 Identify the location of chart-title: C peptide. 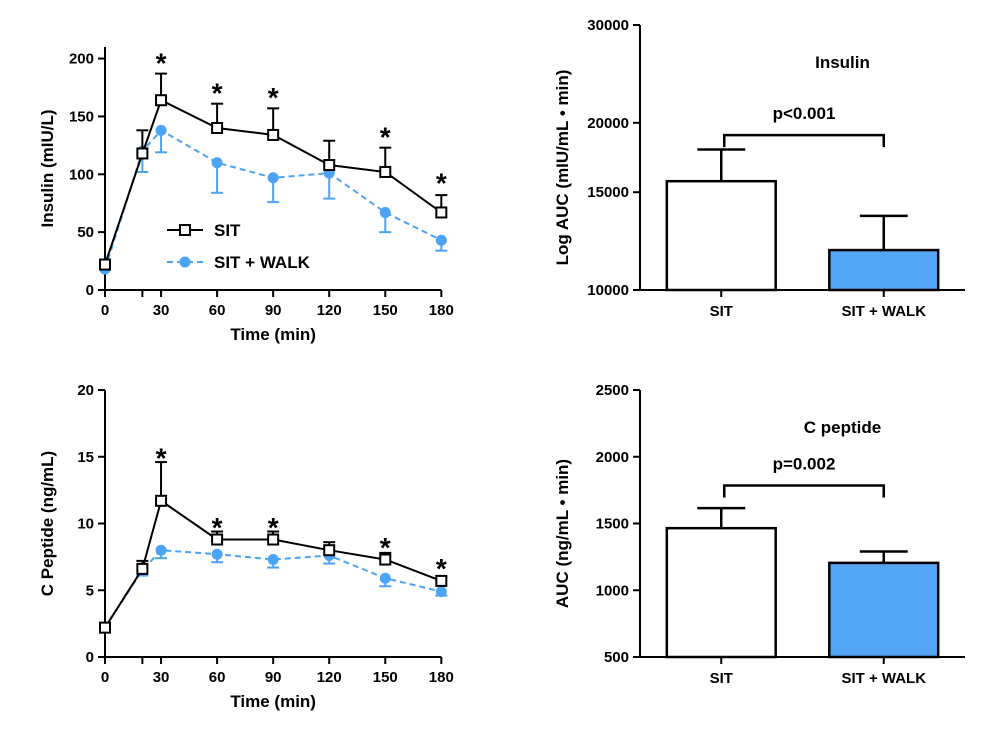
(842, 427).